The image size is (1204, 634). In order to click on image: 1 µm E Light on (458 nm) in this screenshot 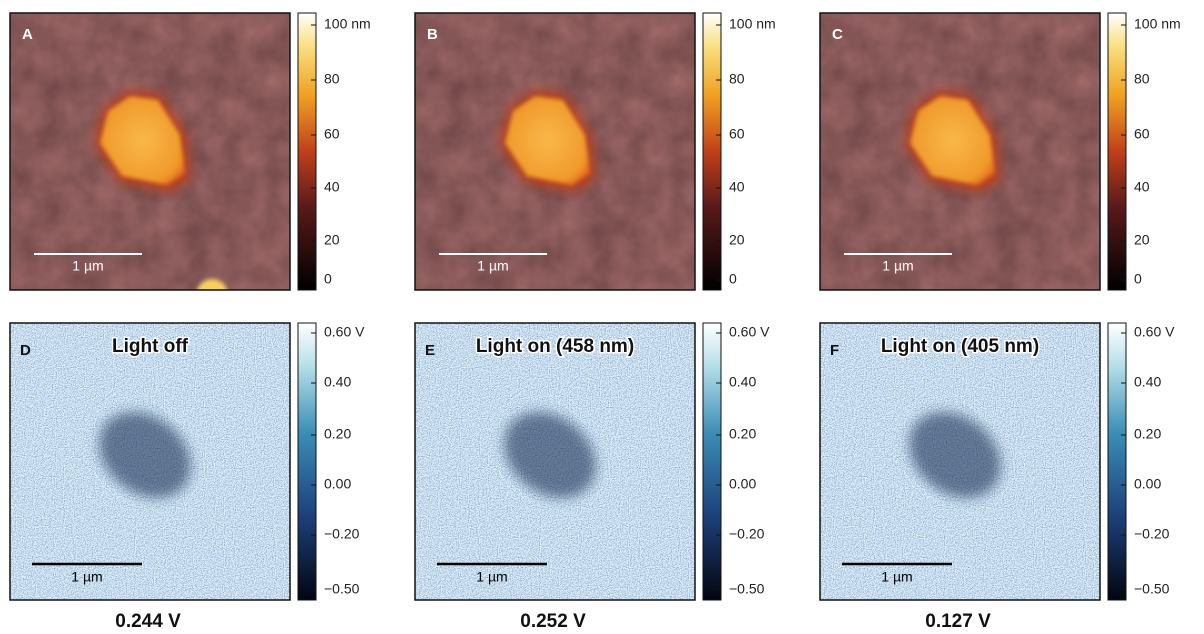, I will do `click(555, 461)`.